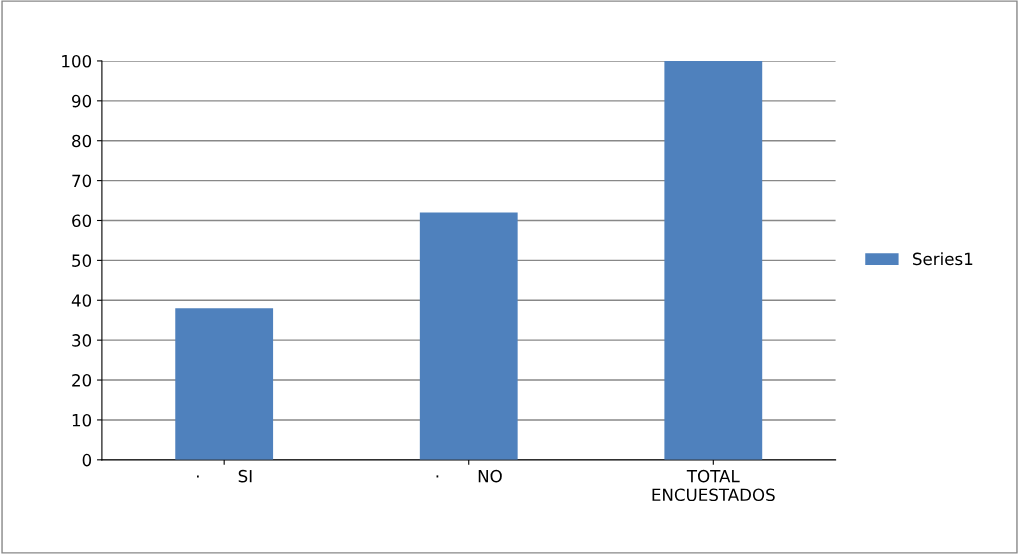 Image resolution: width=1019 pixels, height=554 pixels. Describe the element at coordinates (82, 181) in the screenshot. I see `y-tick-label: 70` at that location.